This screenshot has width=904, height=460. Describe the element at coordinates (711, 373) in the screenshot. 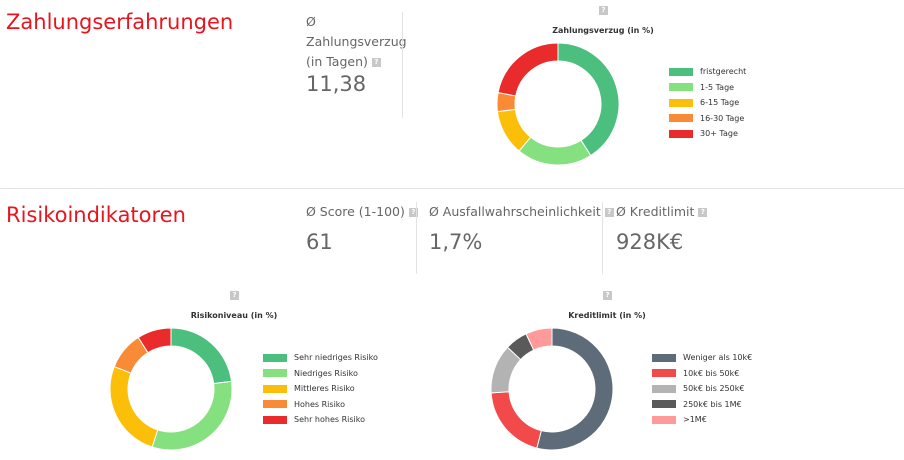

I see `legend-label: 10k€ bis 50k€` at that location.